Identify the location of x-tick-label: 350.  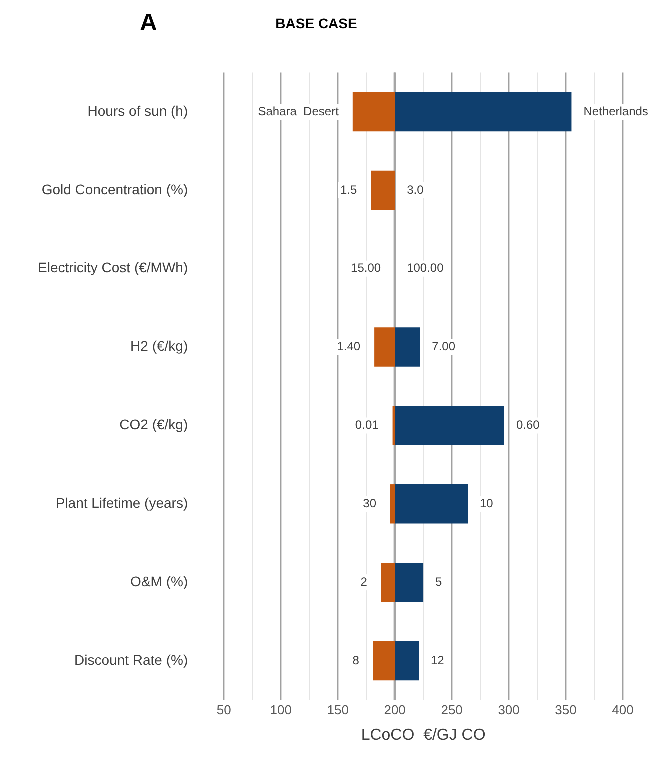
(566, 710).